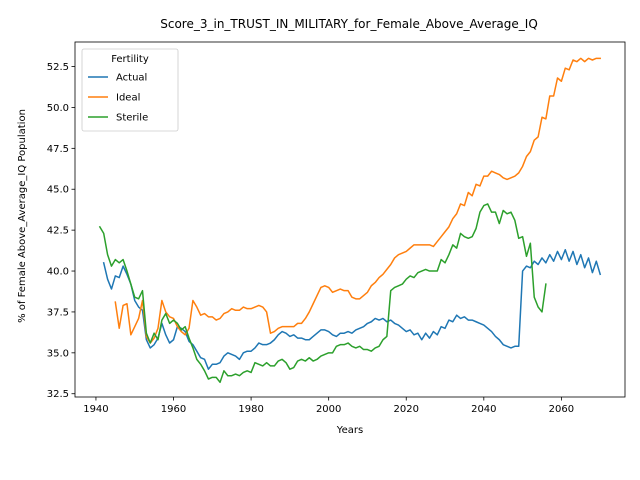  I want to click on y-tick-label: 35.0, so click(58, 353).